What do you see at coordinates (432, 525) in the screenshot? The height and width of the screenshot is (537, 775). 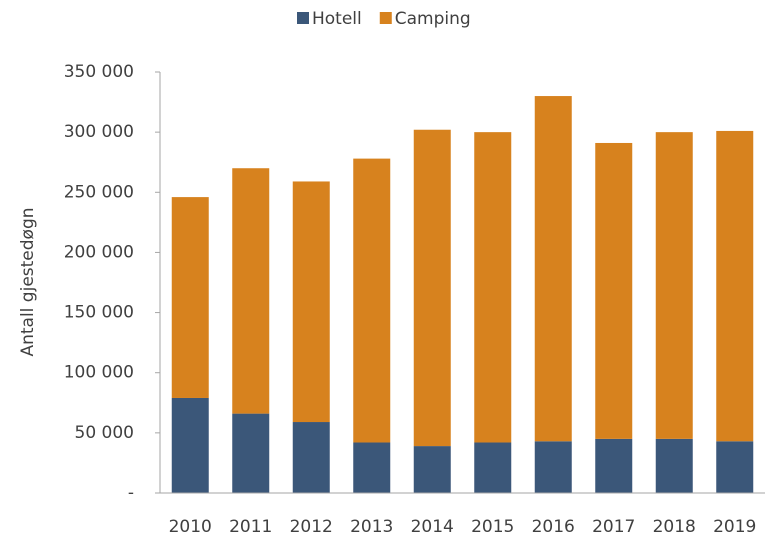 I see `x-tick-label: 2014` at bounding box center [432, 525].